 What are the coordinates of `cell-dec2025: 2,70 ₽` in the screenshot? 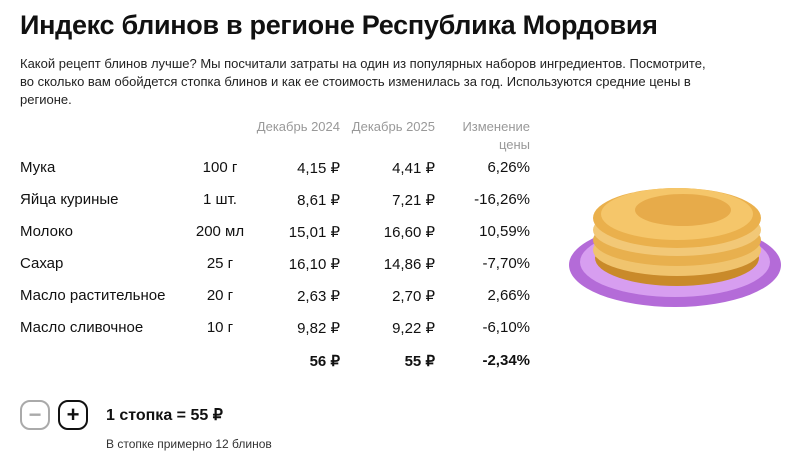 It's located at (413, 296).